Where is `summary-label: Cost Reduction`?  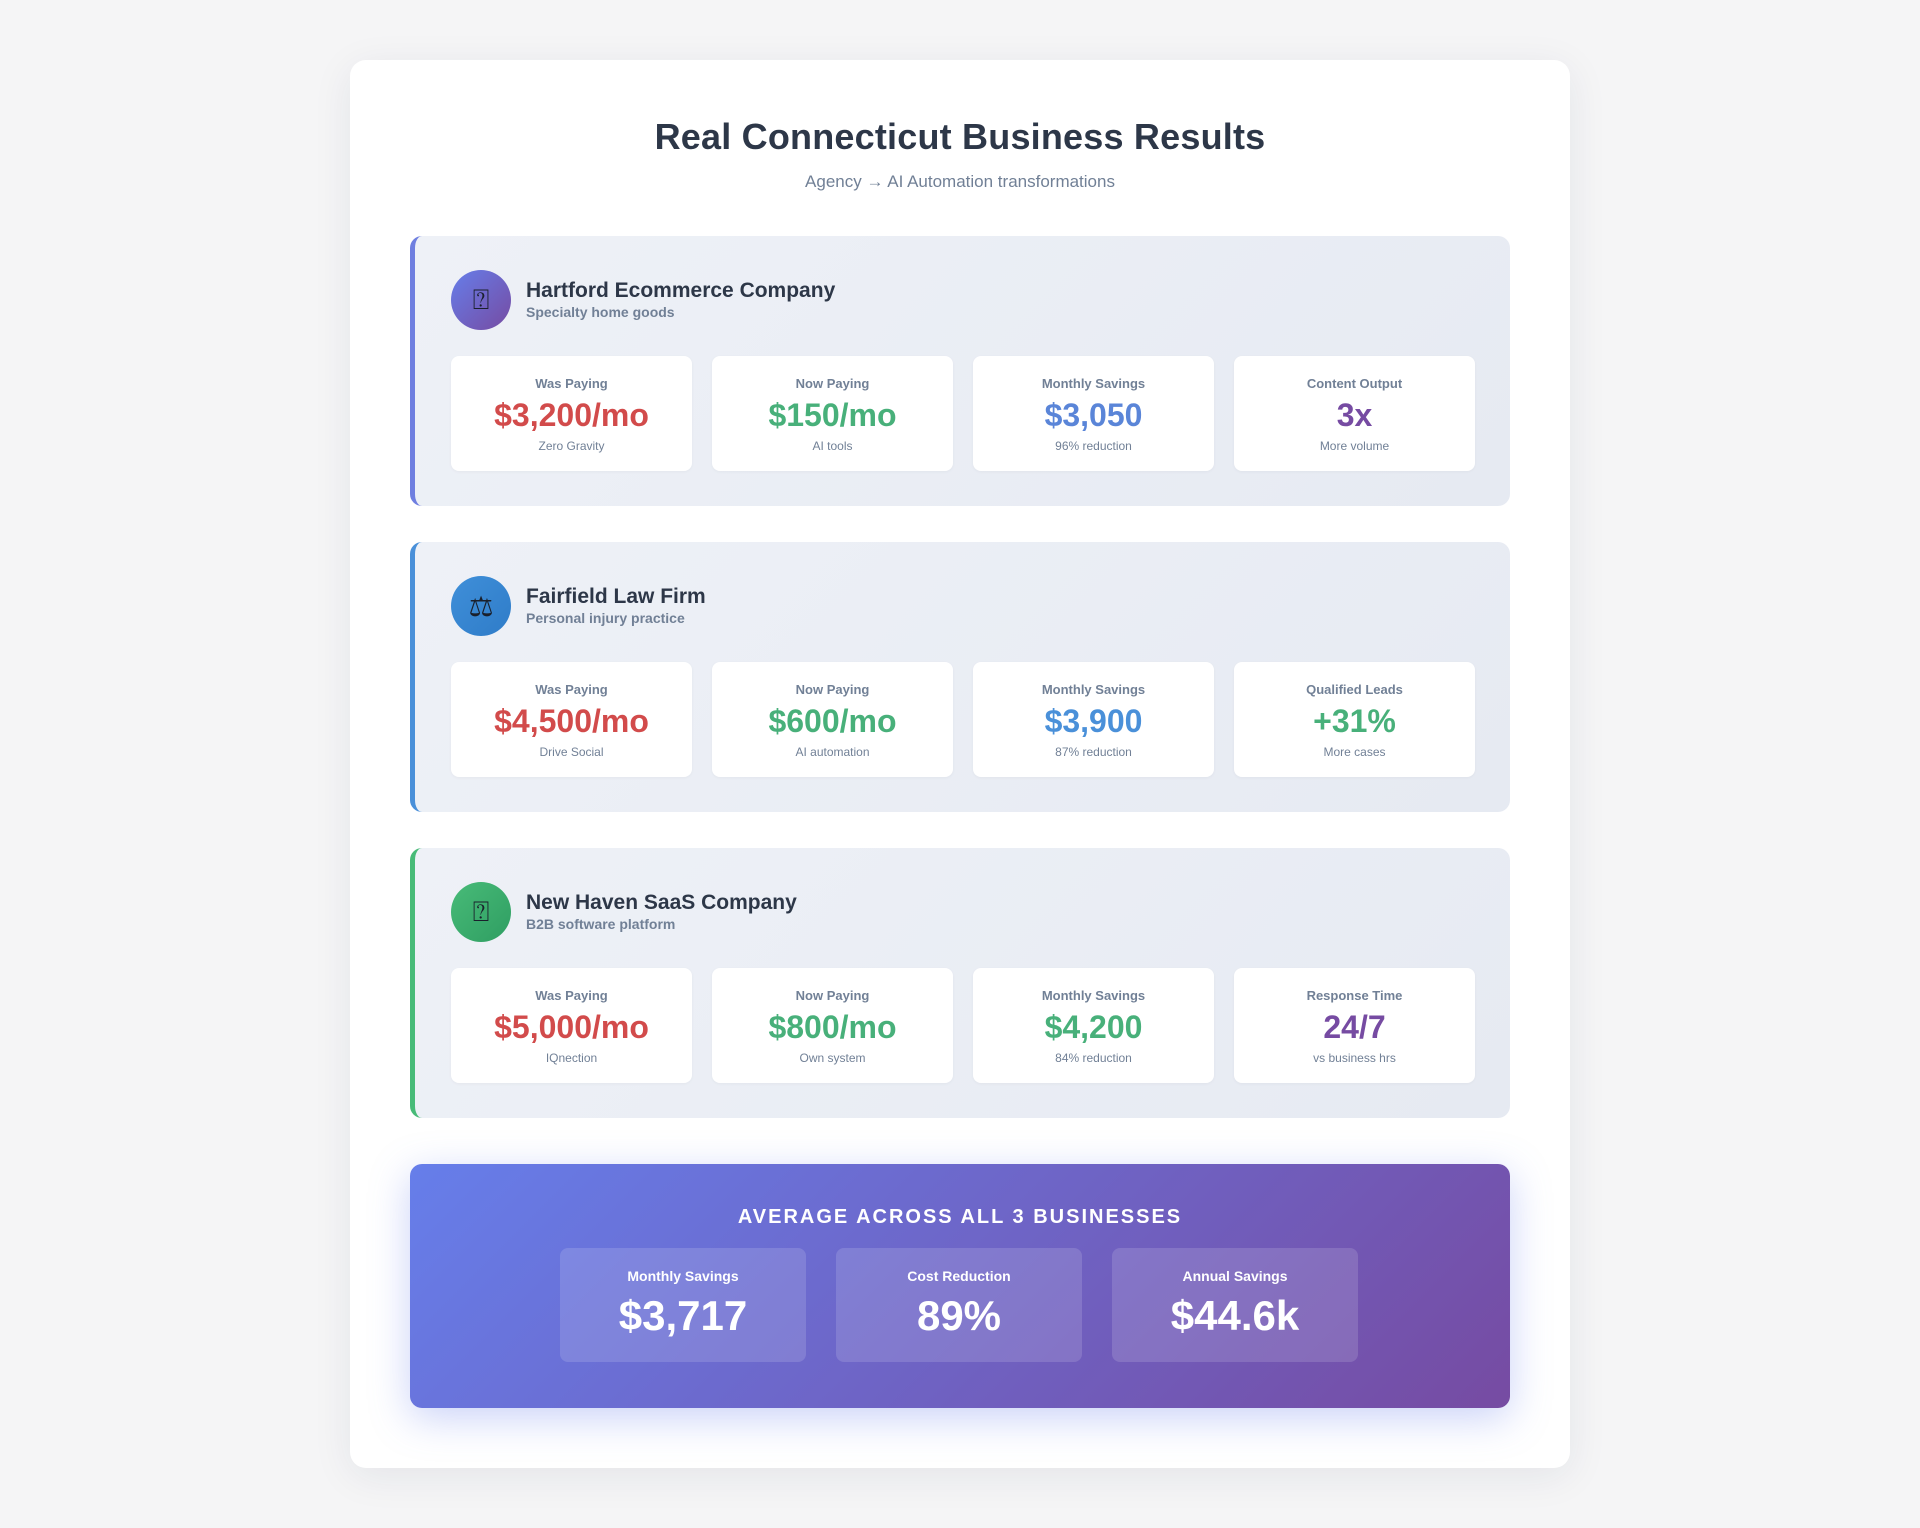
summary-label: Cost Reduction is located at coordinates (959, 1276).